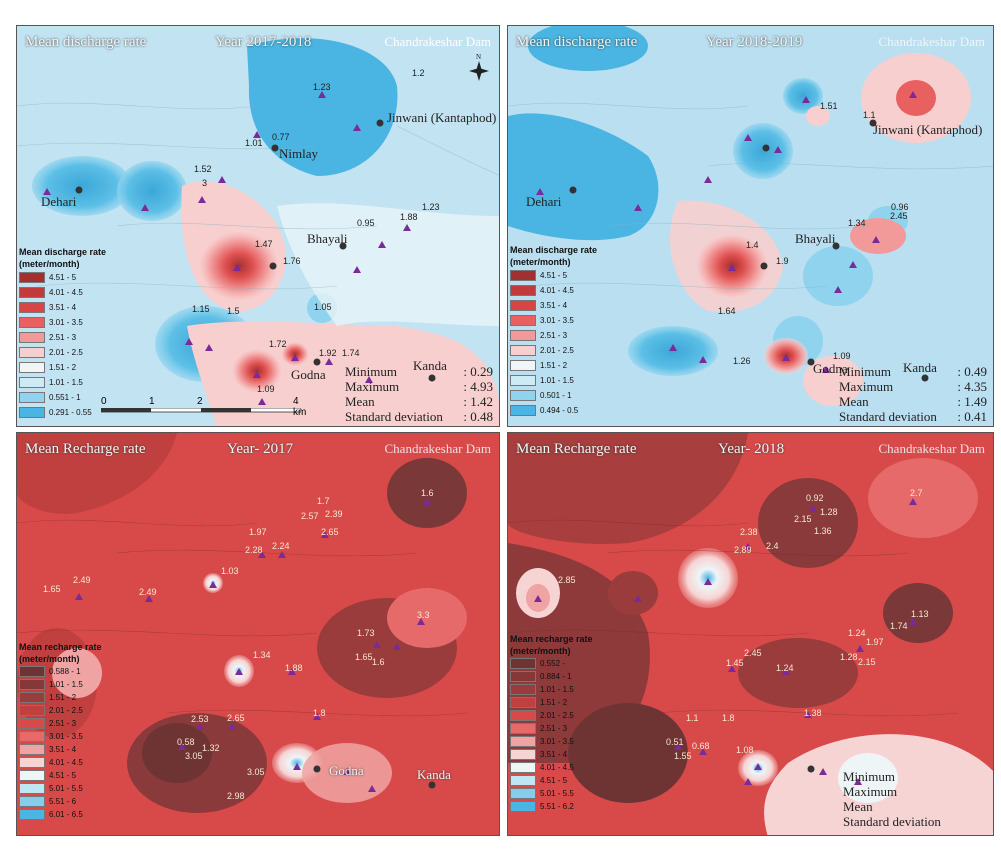 Image resolution: width=1001 pixels, height=850 pixels. What do you see at coordinates (378, 662) in the screenshot?
I see `site-value: 1.6` at bounding box center [378, 662].